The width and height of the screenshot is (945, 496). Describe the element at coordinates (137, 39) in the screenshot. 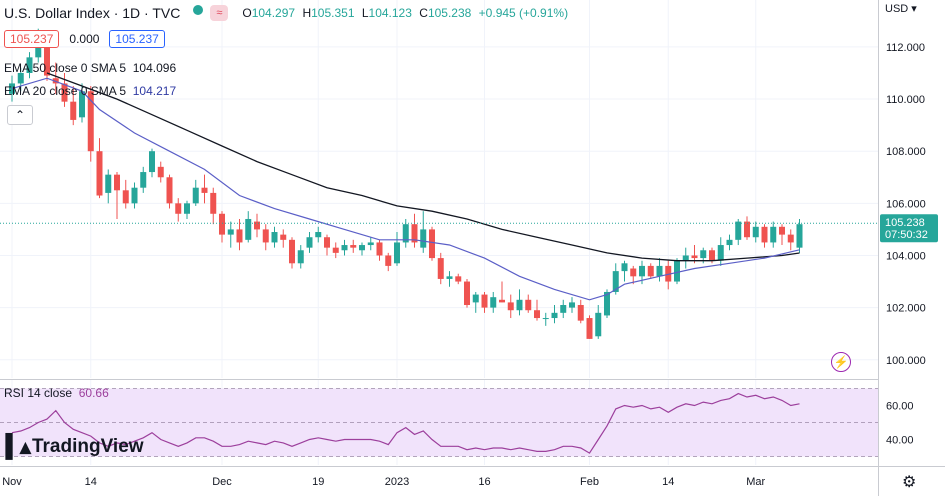

I see `buy-price-button: 105.237` at that location.